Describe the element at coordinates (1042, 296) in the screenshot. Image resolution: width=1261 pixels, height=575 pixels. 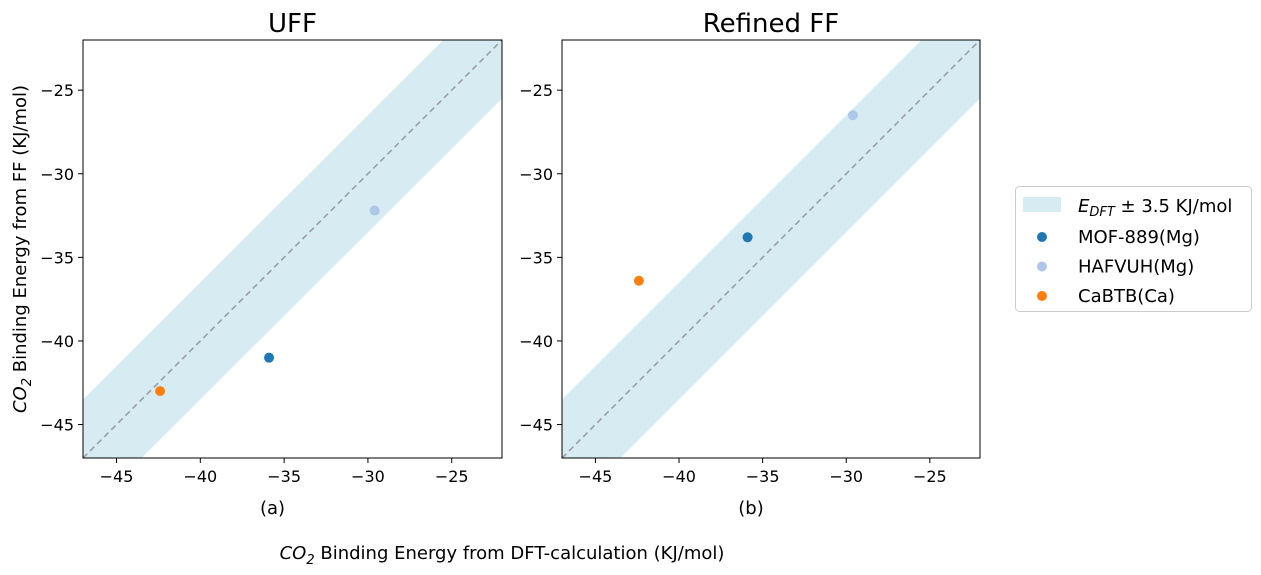
I see `legend-marker-cabtb-ca` at that location.